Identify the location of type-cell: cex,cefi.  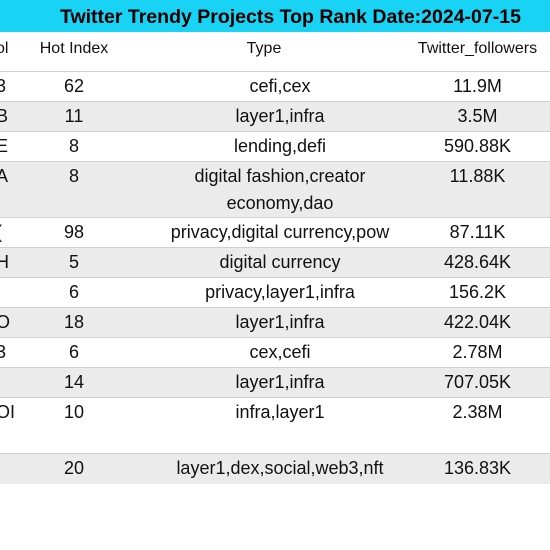
(280, 352).